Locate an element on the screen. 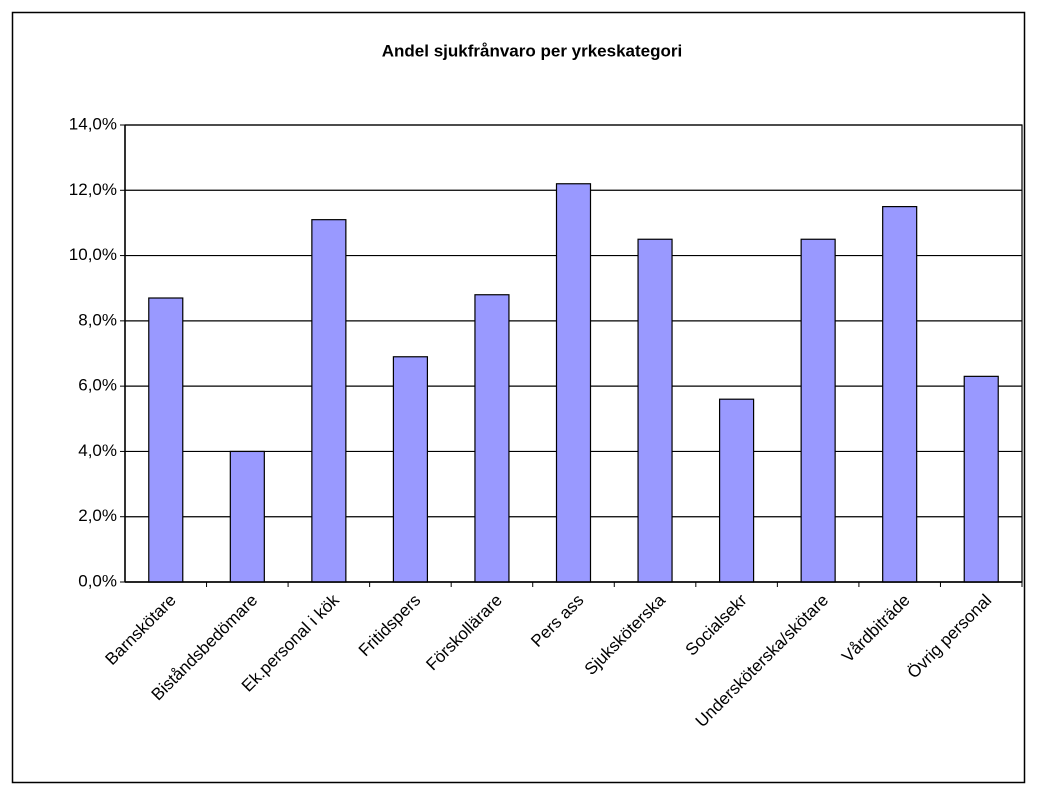 Image resolution: width=1037 pixels, height=792 pixels. chart-title: Andel sjukfrånvaro per yrkeskategori is located at coordinates (532, 50).